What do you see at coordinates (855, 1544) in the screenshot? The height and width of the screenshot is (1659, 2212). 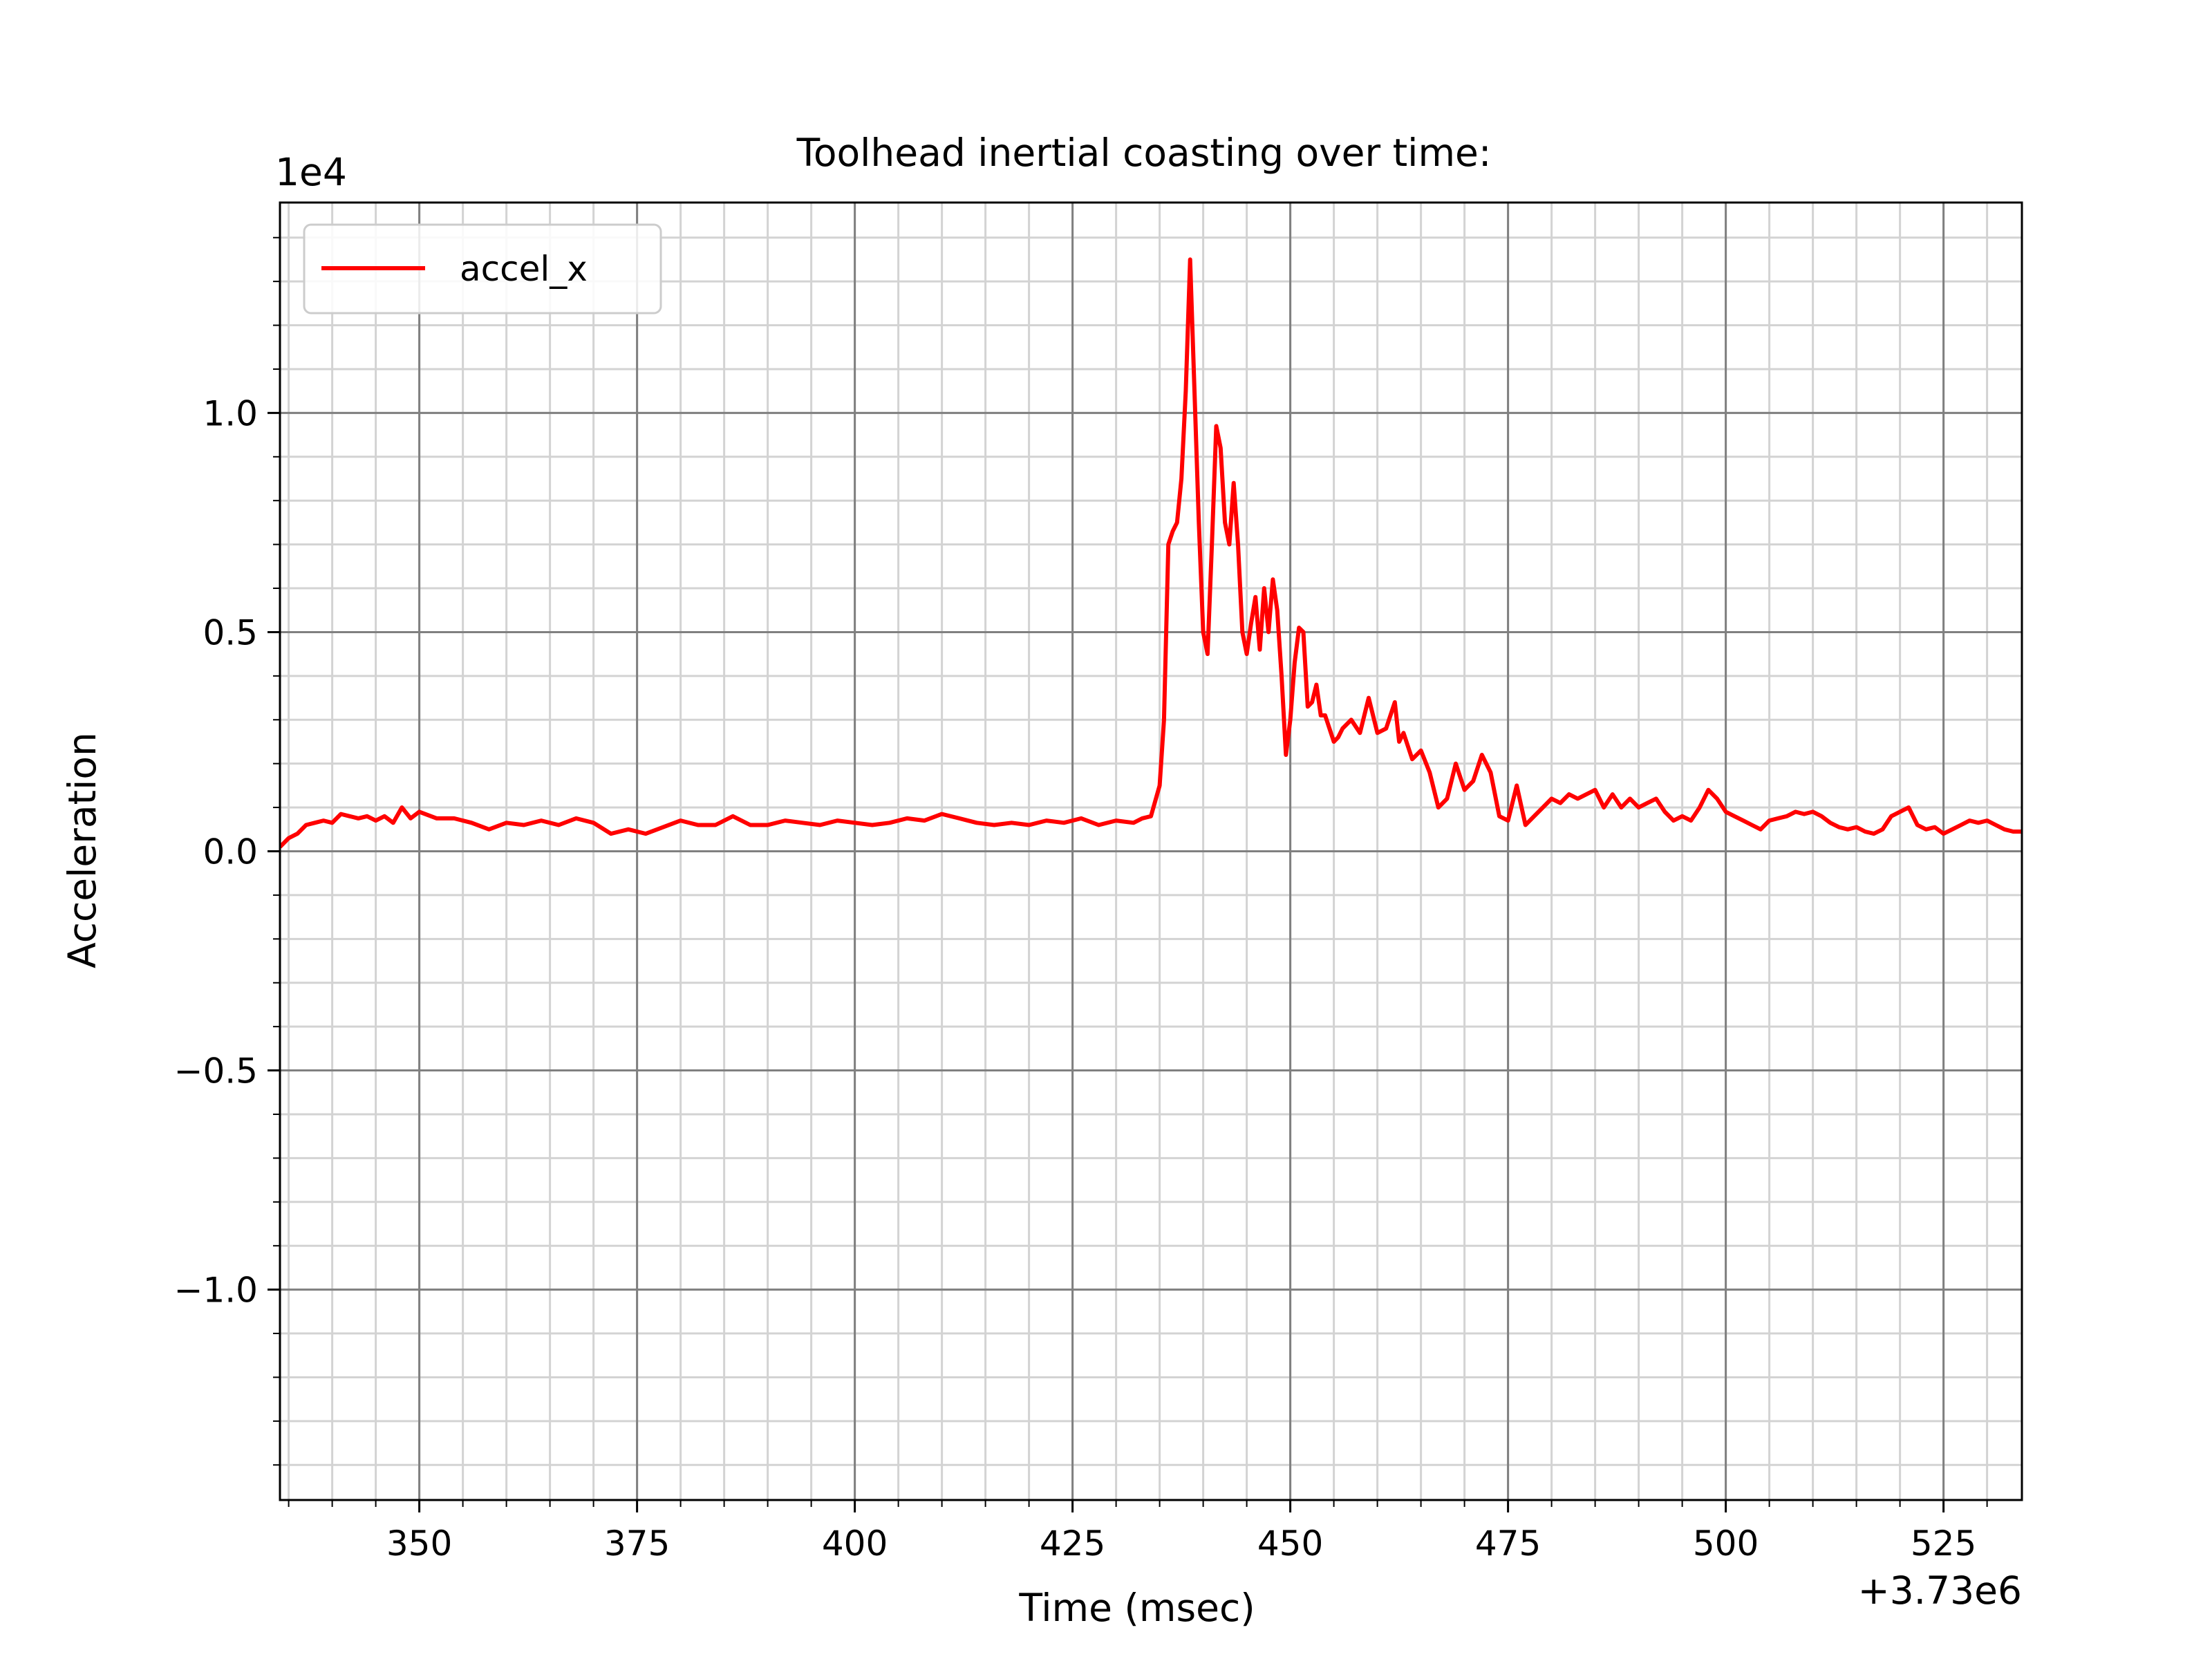 I see `x-tick-label: 400` at bounding box center [855, 1544].